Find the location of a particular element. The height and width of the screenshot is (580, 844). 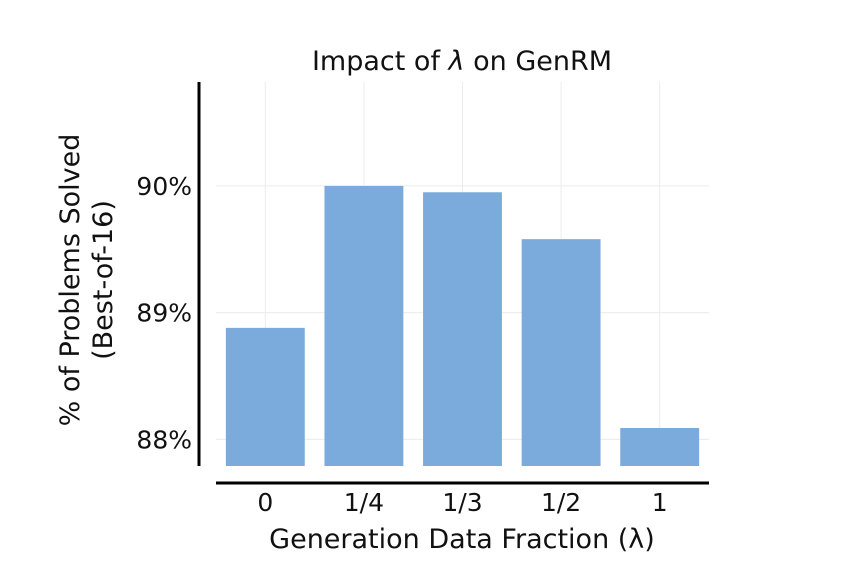

y-axis-label-line2: (Best-of-16) is located at coordinates (103, 280).